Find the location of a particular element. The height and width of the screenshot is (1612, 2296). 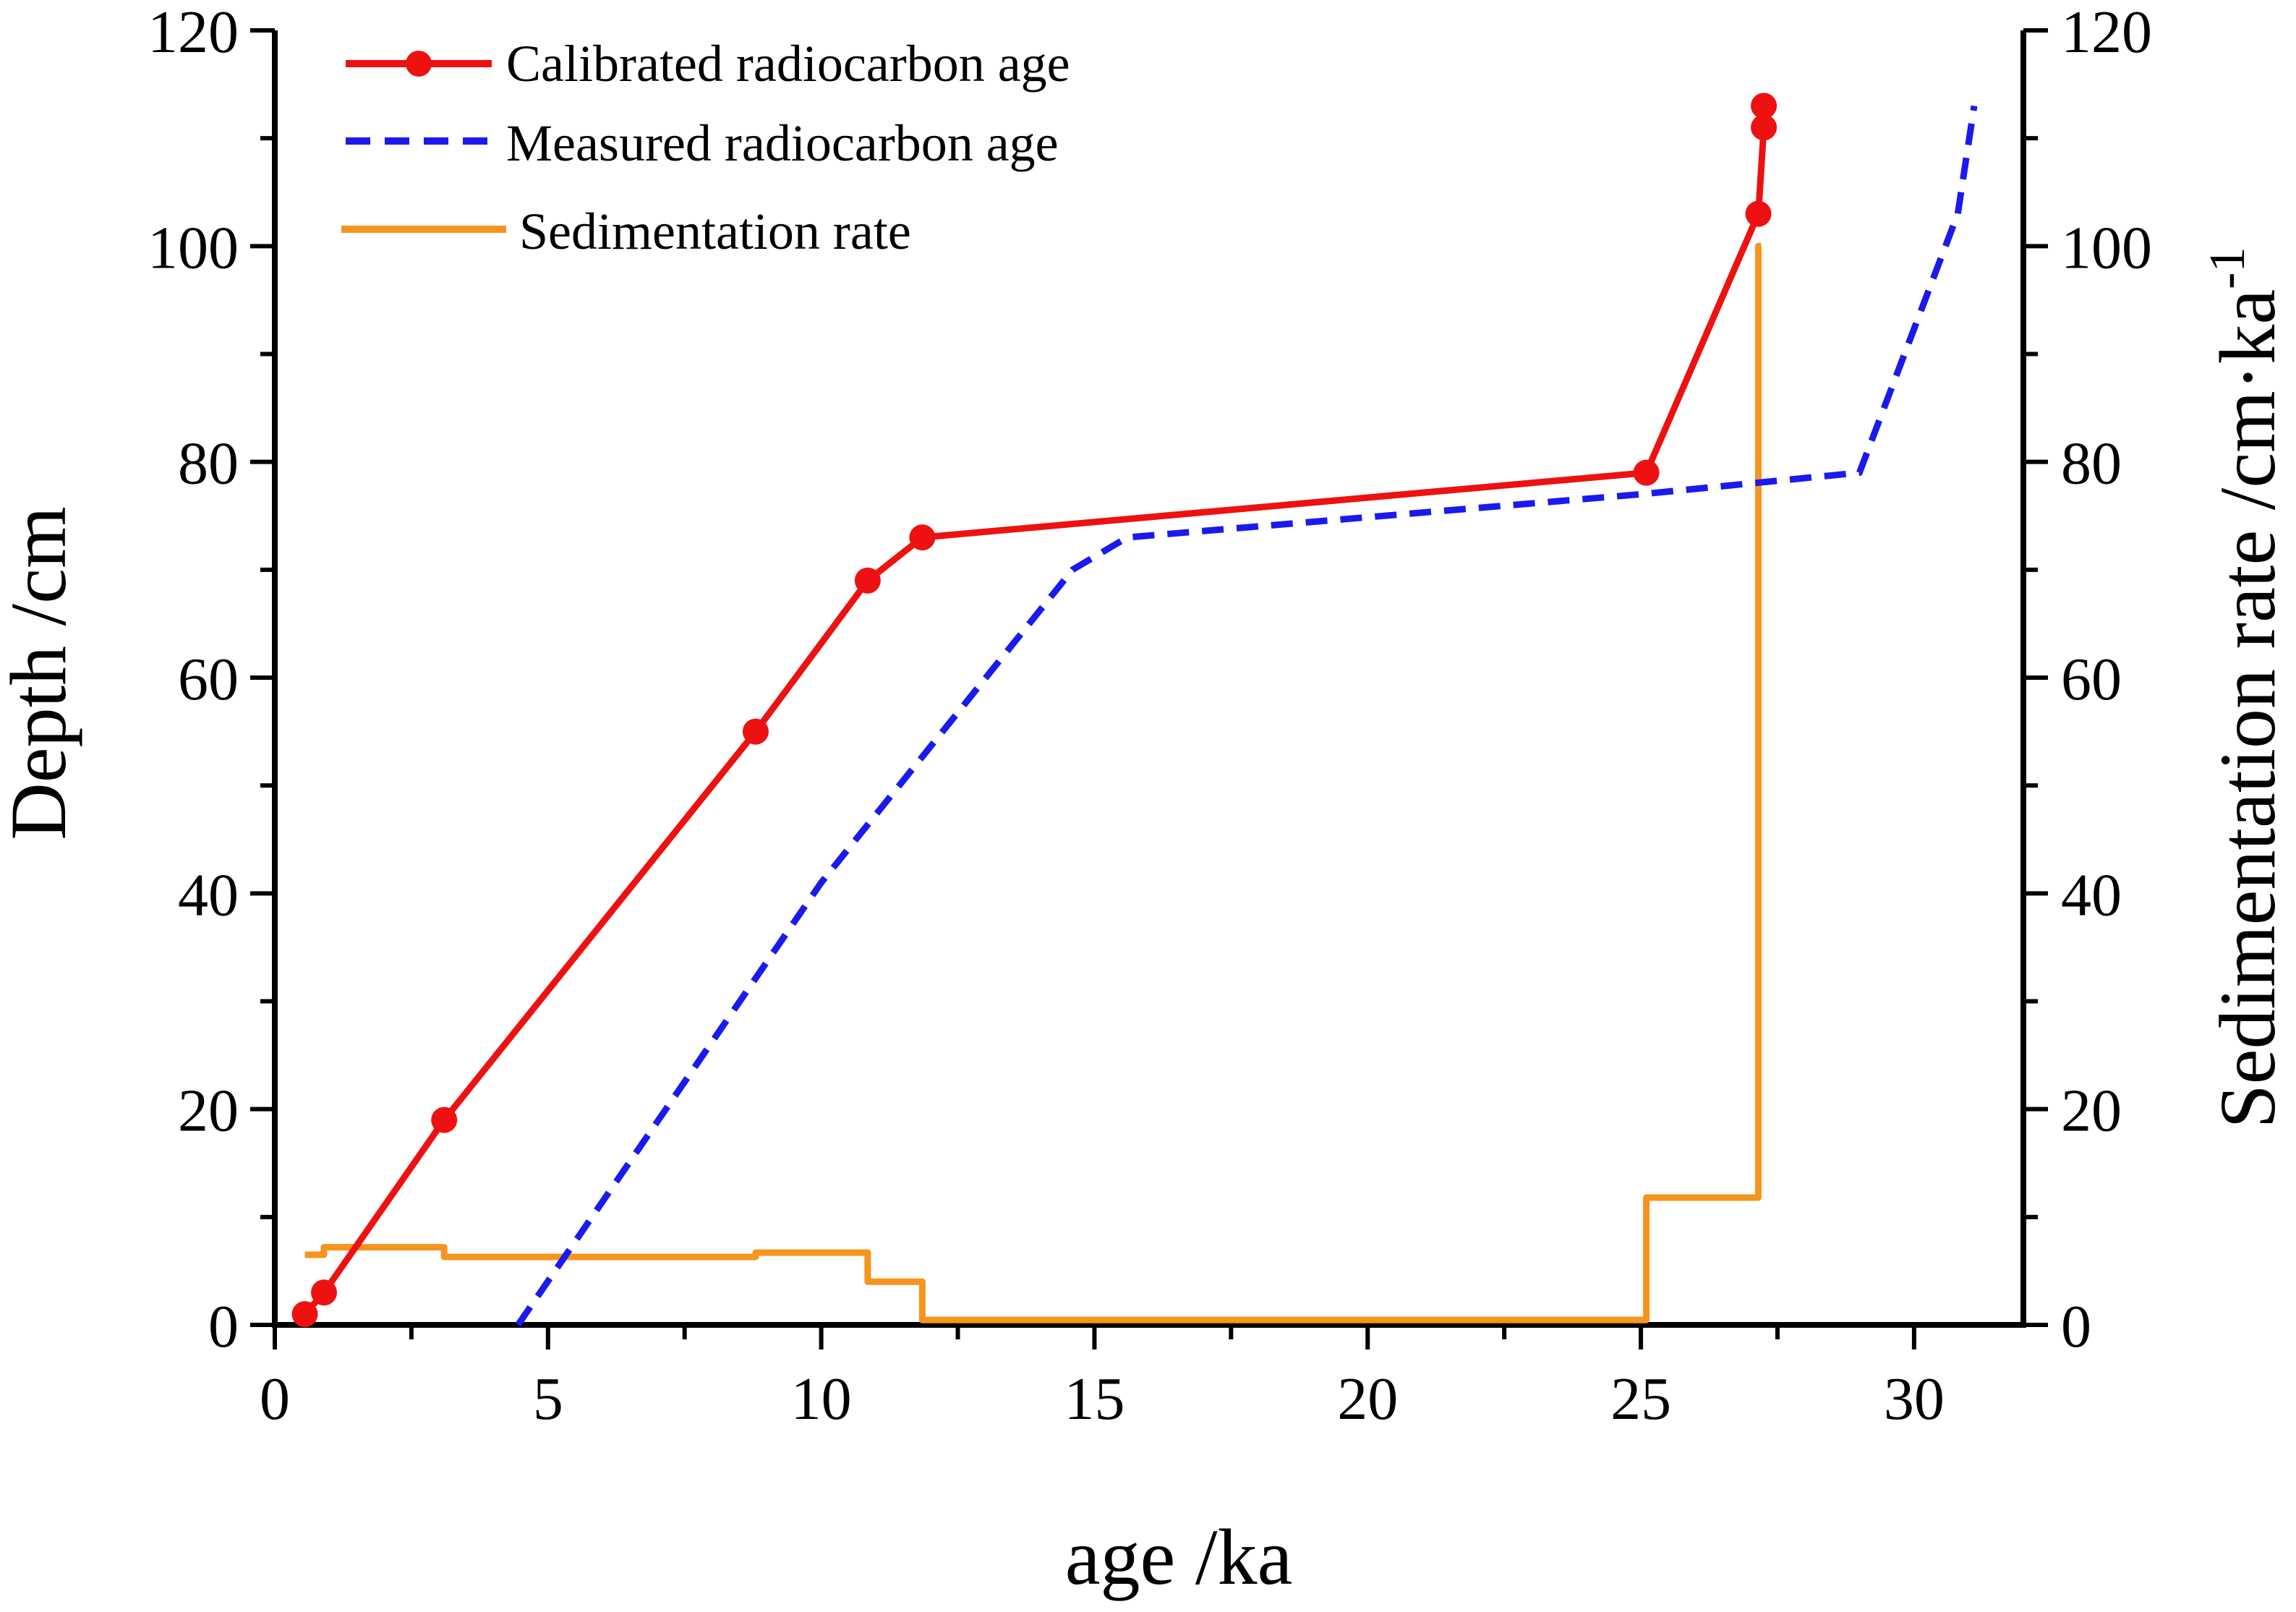

y-left-tick-label-40: 40 is located at coordinates (208, 895).